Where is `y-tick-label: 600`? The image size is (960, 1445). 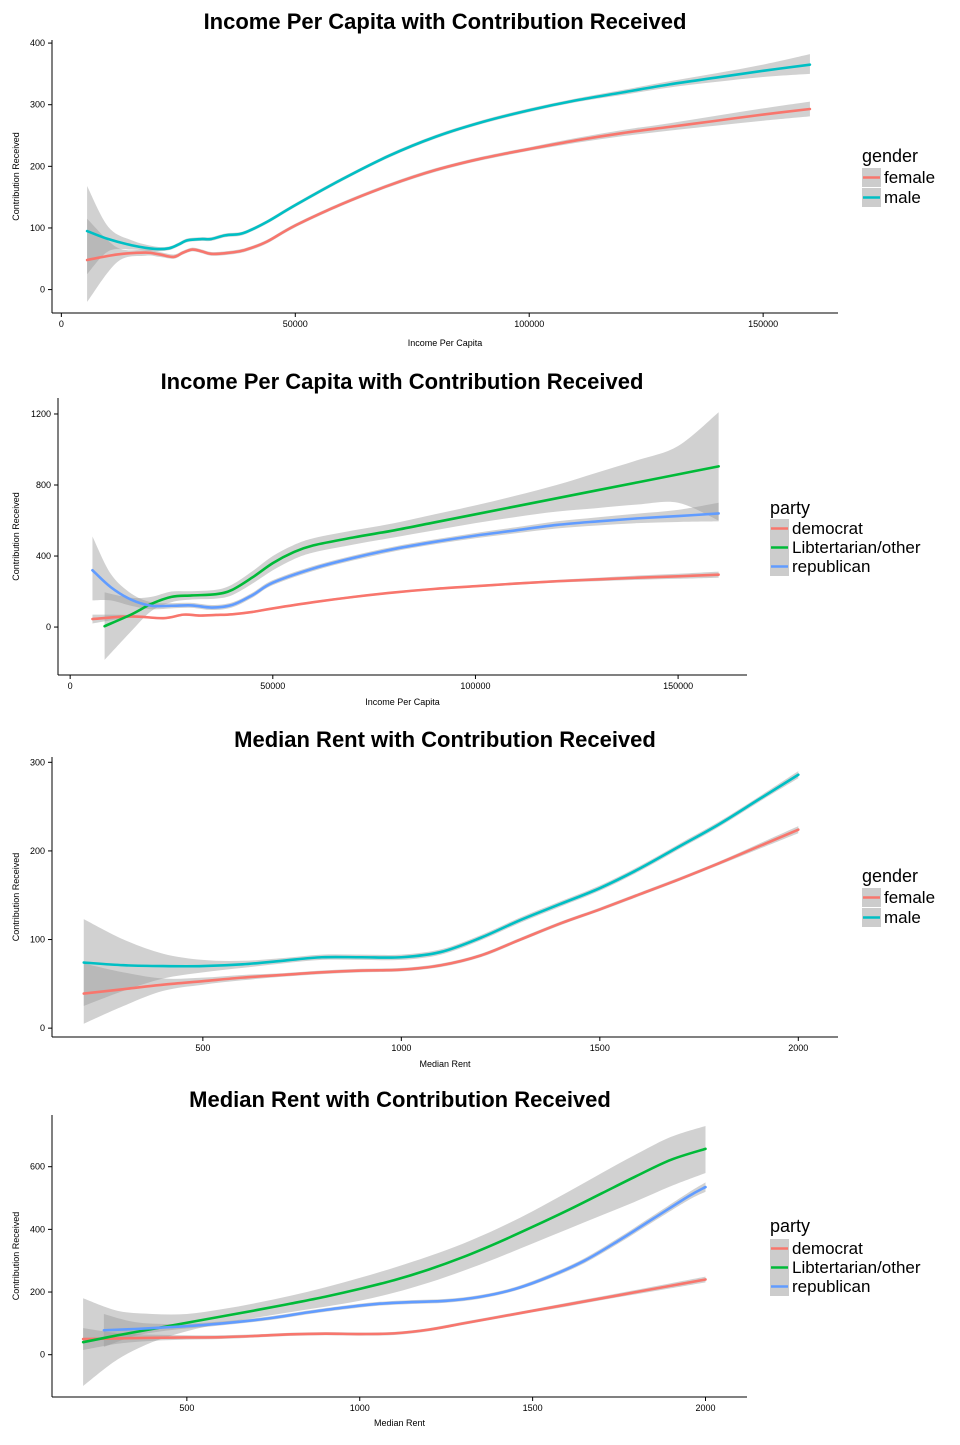 y-tick-label: 600 is located at coordinates (37, 1167).